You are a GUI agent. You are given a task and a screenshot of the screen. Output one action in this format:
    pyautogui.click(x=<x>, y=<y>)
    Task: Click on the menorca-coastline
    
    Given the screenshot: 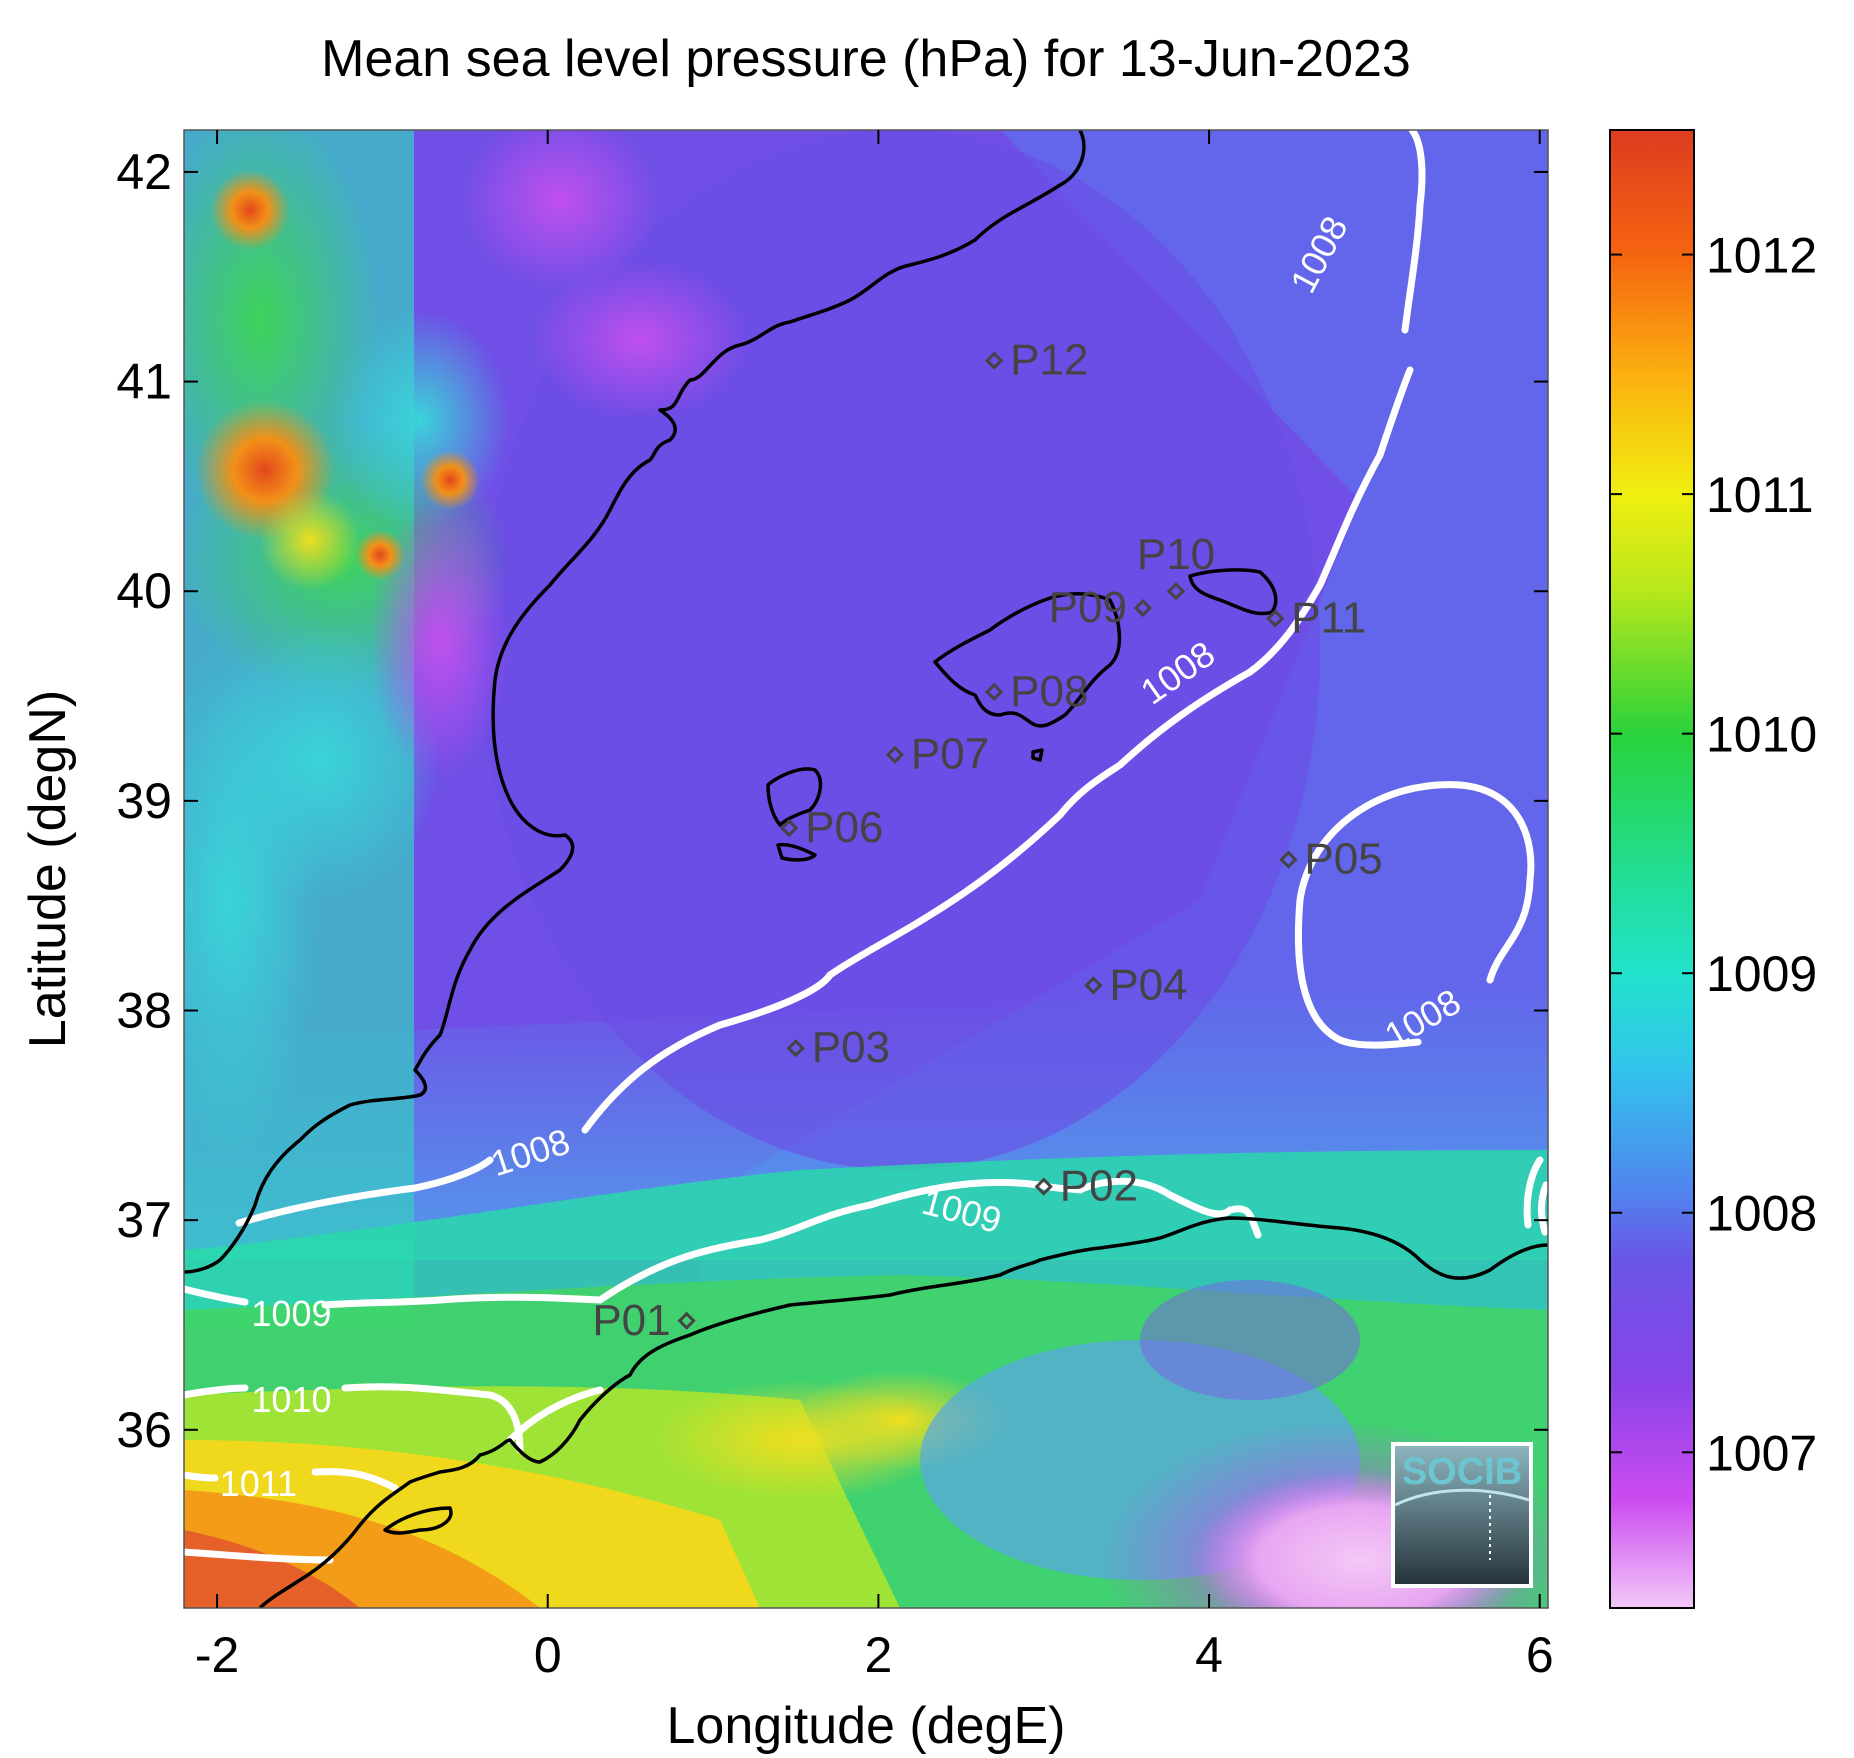 What is the action you would take?
    pyautogui.click(x=1233, y=592)
    